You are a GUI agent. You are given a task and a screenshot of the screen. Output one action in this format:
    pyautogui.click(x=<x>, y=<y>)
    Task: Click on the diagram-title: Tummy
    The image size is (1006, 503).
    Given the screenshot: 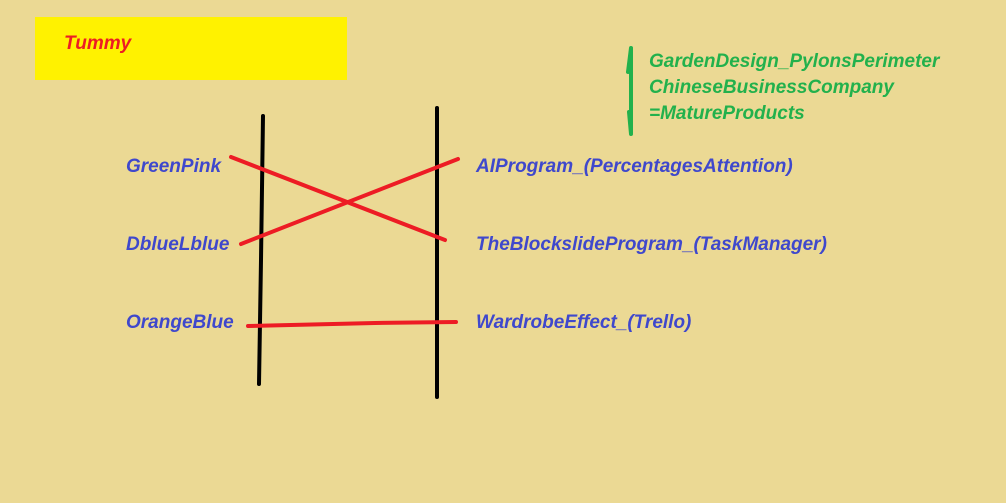 What is the action you would take?
    pyautogui.click(x=98, y=43)
    